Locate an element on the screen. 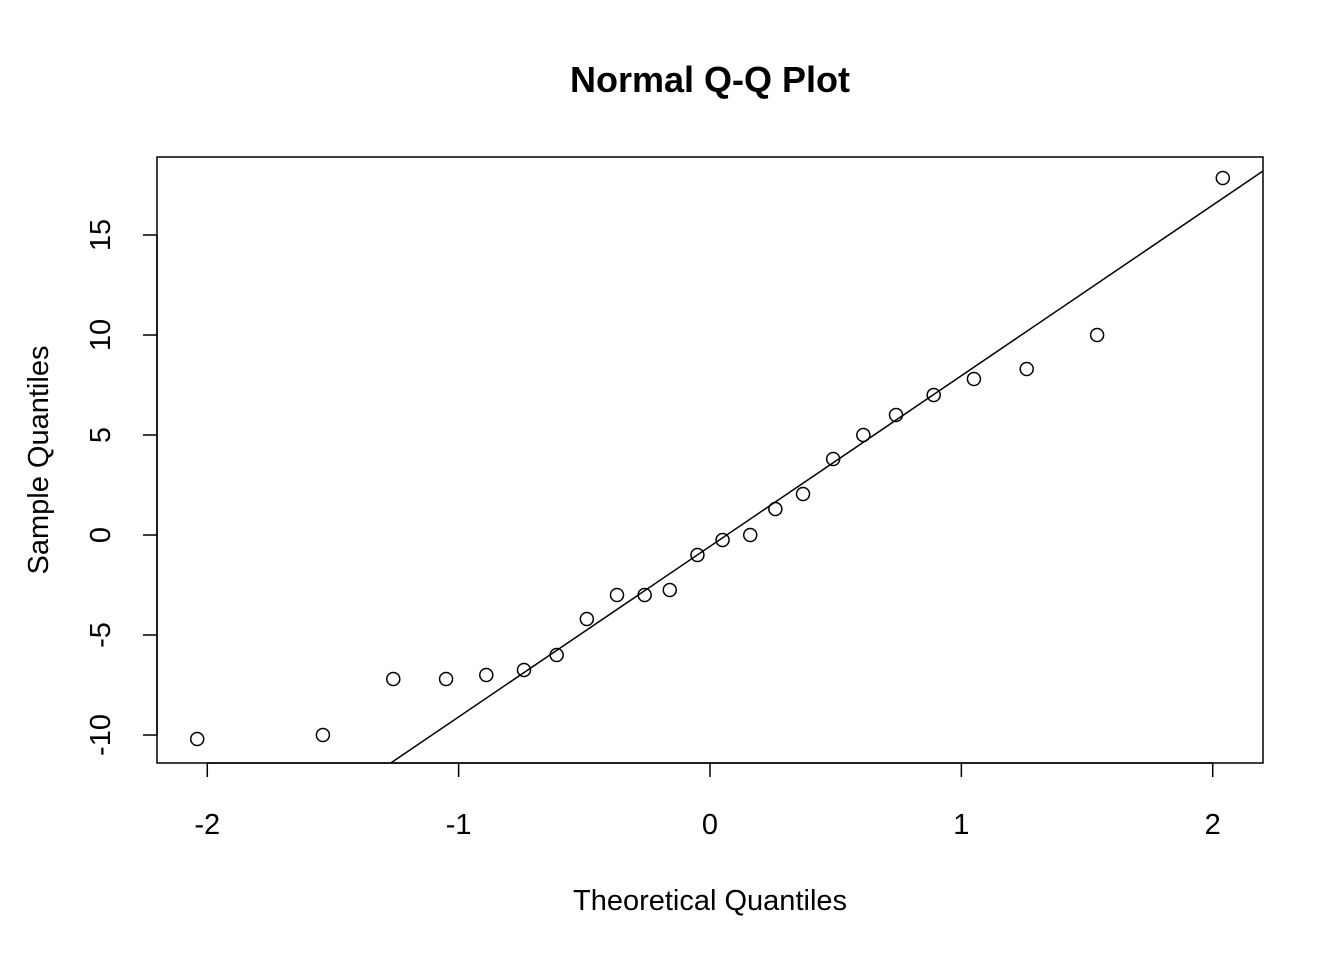 The width and height of the screenshot is (1344, 960). y-axis: -10 -5 0 5 10 15 is located at coordinates (121, 487).